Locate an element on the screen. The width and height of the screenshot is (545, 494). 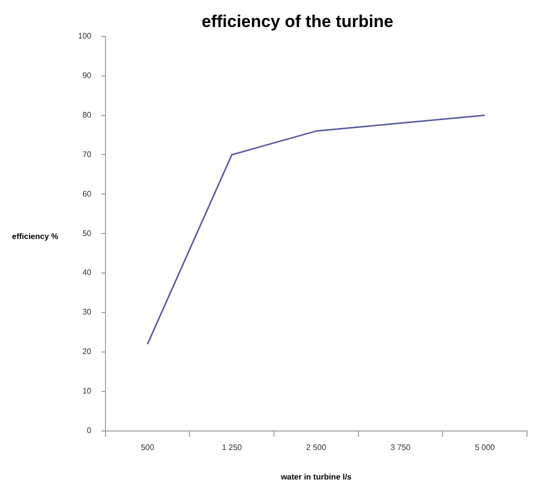
y-tick-label: 70 is located at coordinates (87, 154).